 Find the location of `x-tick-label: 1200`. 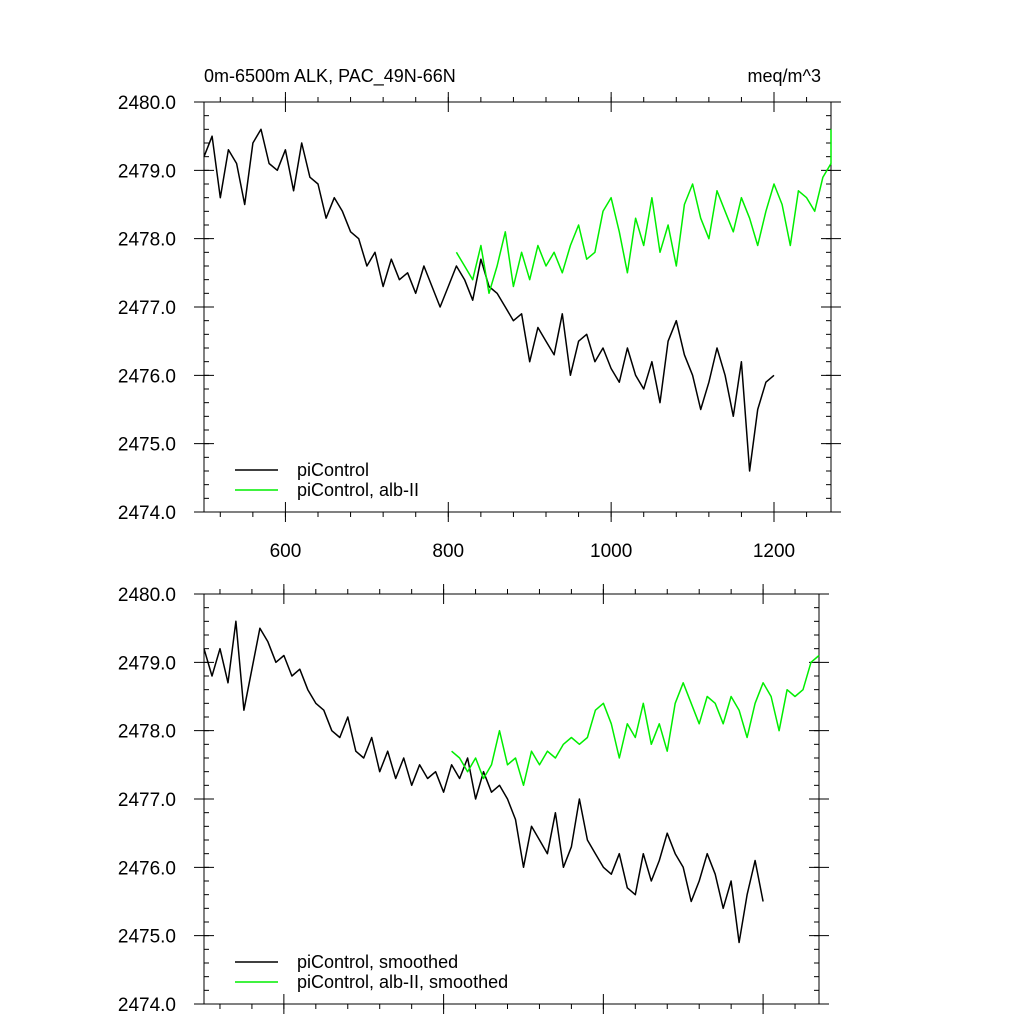

x-tick-label: 1200 is located at coordinates (774, 551).